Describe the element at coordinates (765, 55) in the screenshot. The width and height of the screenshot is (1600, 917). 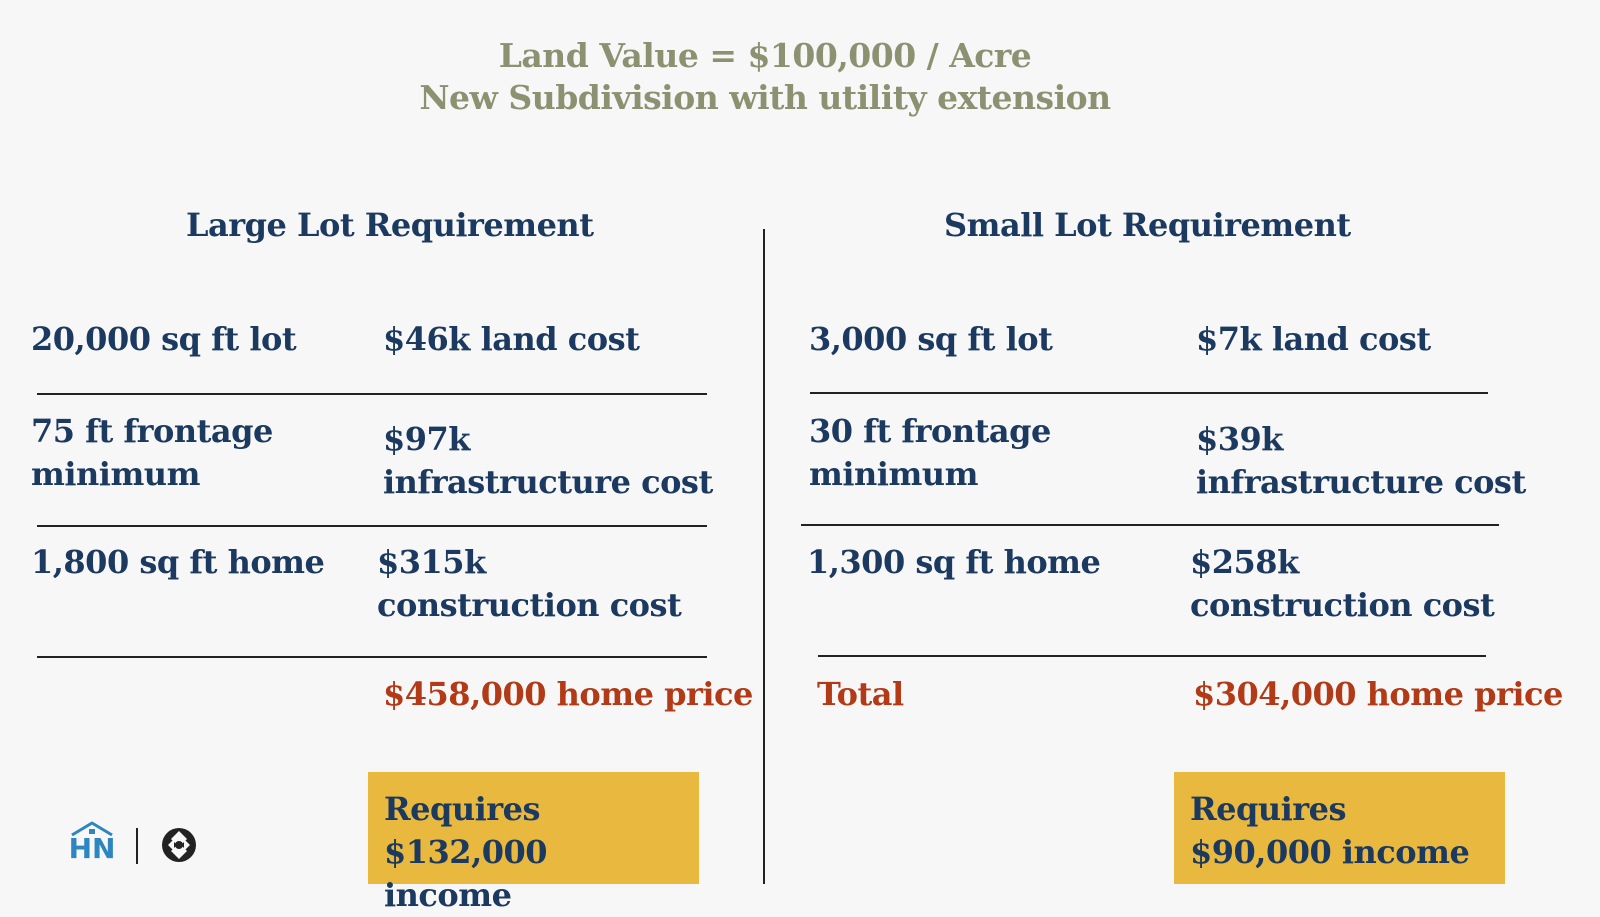
I see `title-line-1: Land Value = $100,000 / Acre` at that location.